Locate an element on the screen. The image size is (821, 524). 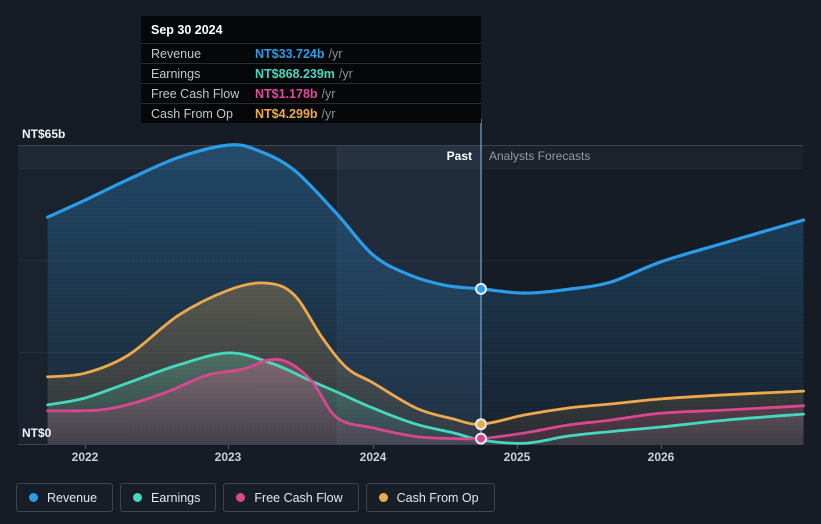
tooltip-value-revenue: NT$33.724b is located at coordinates (290, 53).